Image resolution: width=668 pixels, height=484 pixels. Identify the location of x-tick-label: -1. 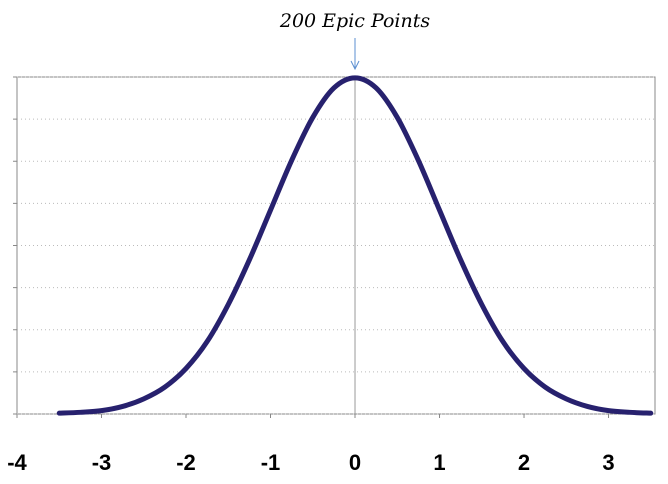
(271, 462).